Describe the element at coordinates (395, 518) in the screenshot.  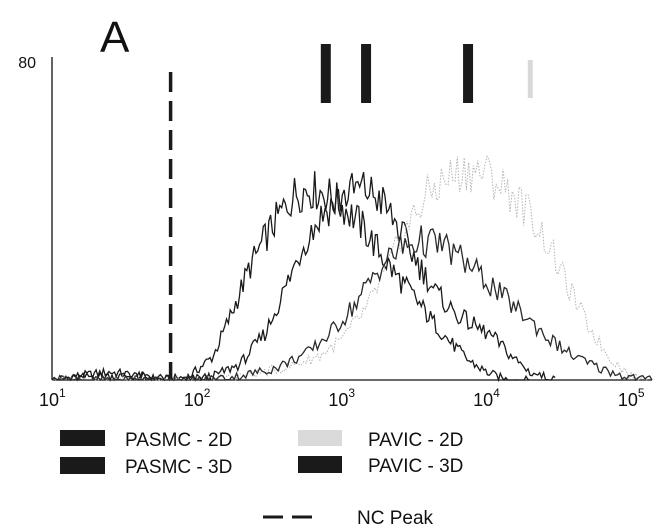
I see `legend-label-nc-peak: NC Peak` at that location.